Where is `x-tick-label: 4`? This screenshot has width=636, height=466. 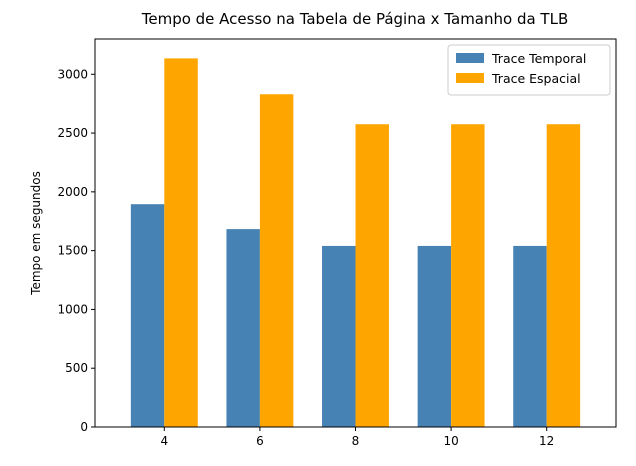
x-tick-label: 4 is located at coordinates (164, 441).